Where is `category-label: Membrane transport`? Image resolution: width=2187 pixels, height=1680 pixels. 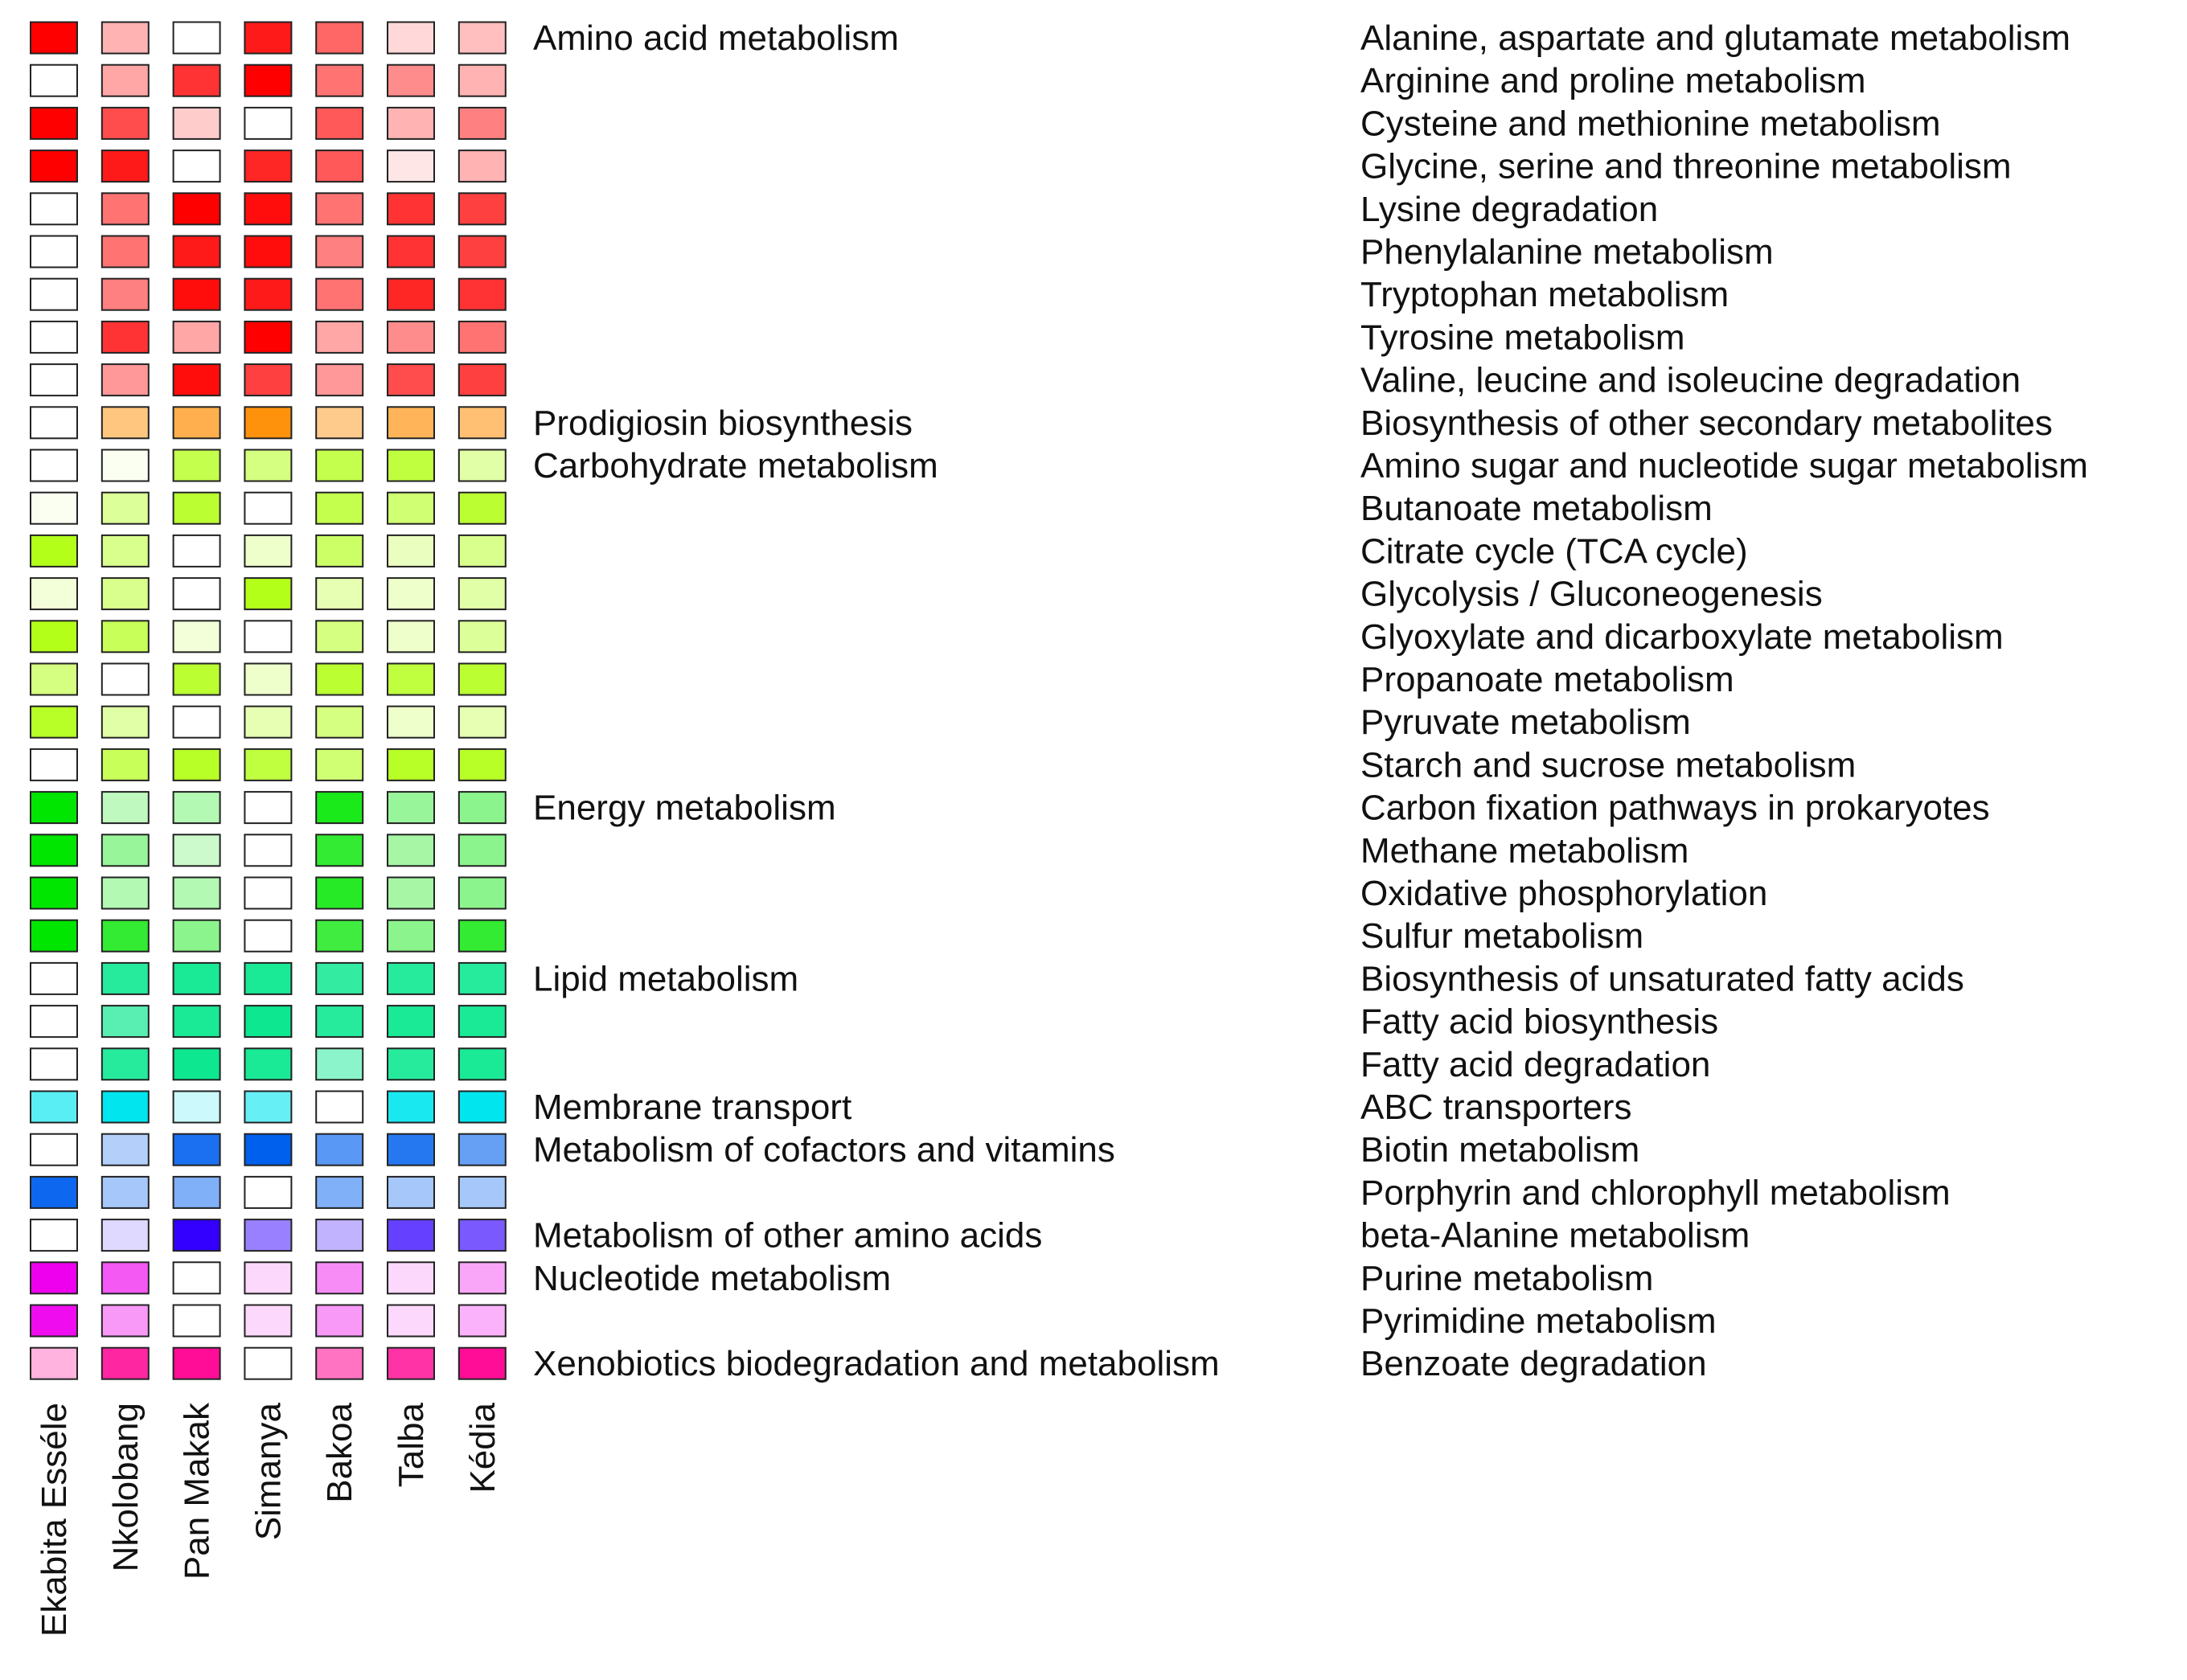 category-label: Membrane transport is located at coordinates (692, 1107).